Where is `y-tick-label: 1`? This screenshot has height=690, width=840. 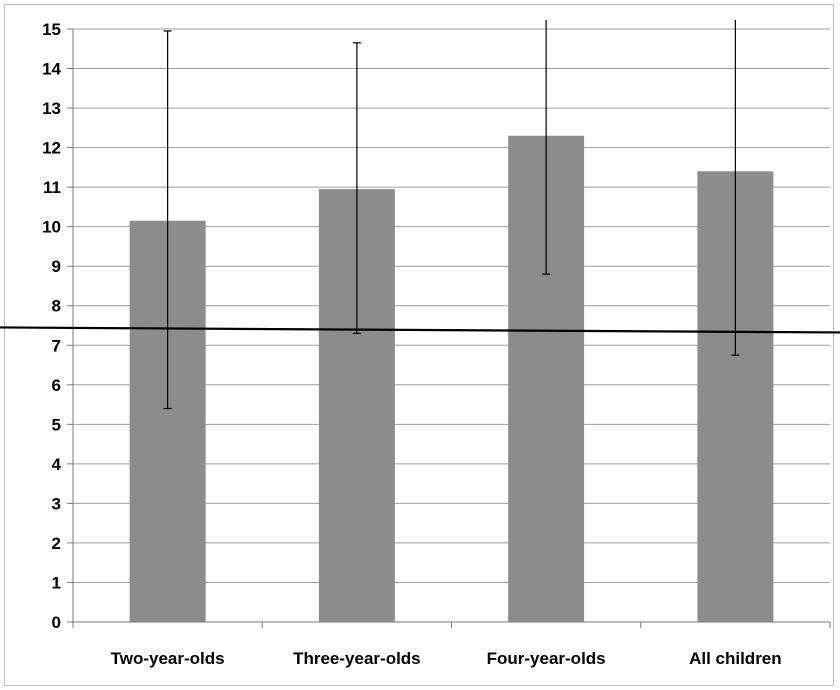 y-tick-label: 1 is located at coordinates (56, 582).